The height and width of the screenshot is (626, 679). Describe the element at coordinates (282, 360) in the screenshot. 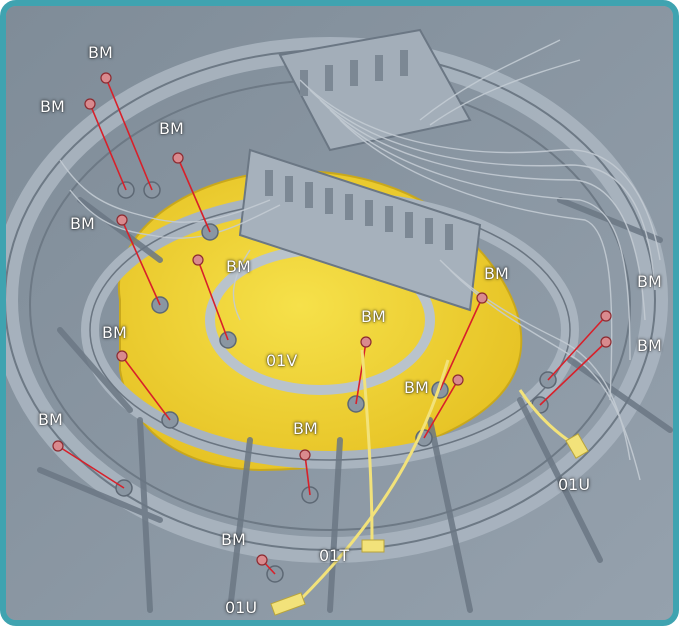

I see `label-01v: 01V` at that location.